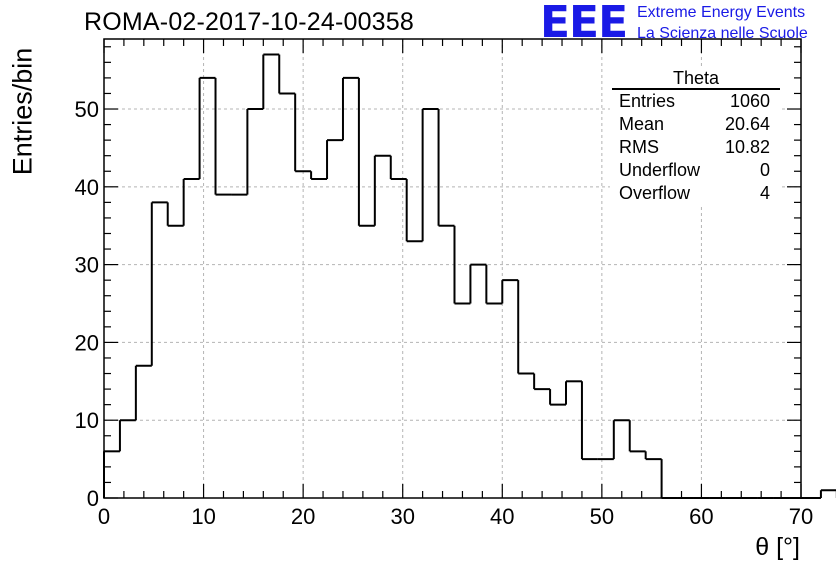 The height and width of the screenshot is (572, 836). Describe the element at coordinates (87, 187) in the screenshot. I see `y-tick-label: 40` at that location.